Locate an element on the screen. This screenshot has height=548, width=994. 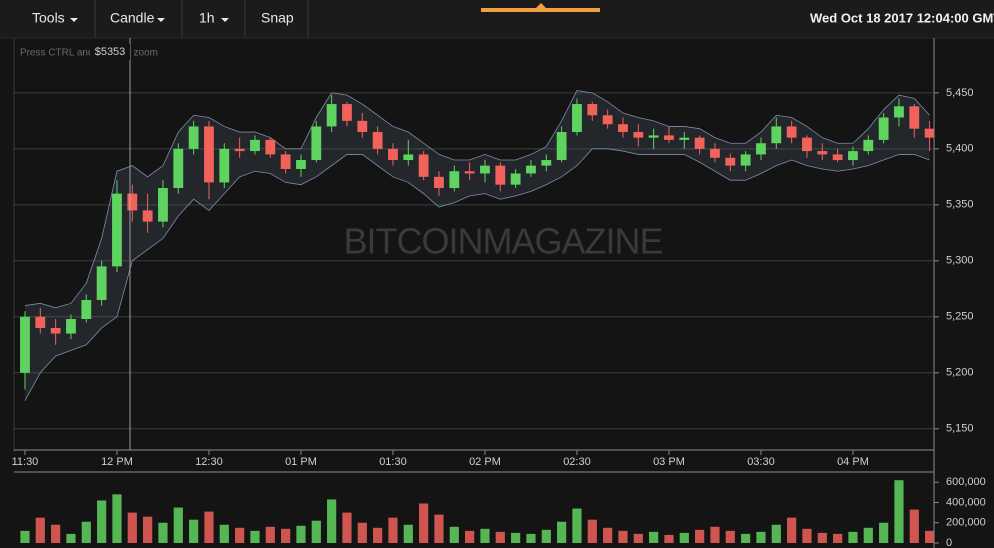
y2-tick-label: 600,000 is located at coordinates (966, 482).